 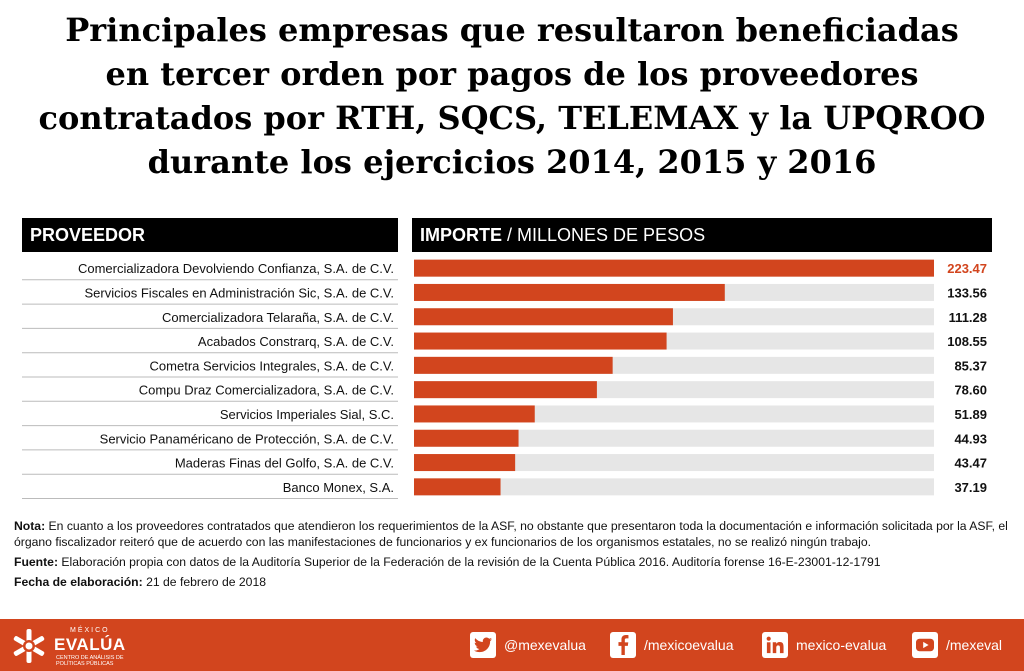 I want to click on amount-column-header: IMPORTE / MILLONES DE PESOS, so click(x=702, y=235).